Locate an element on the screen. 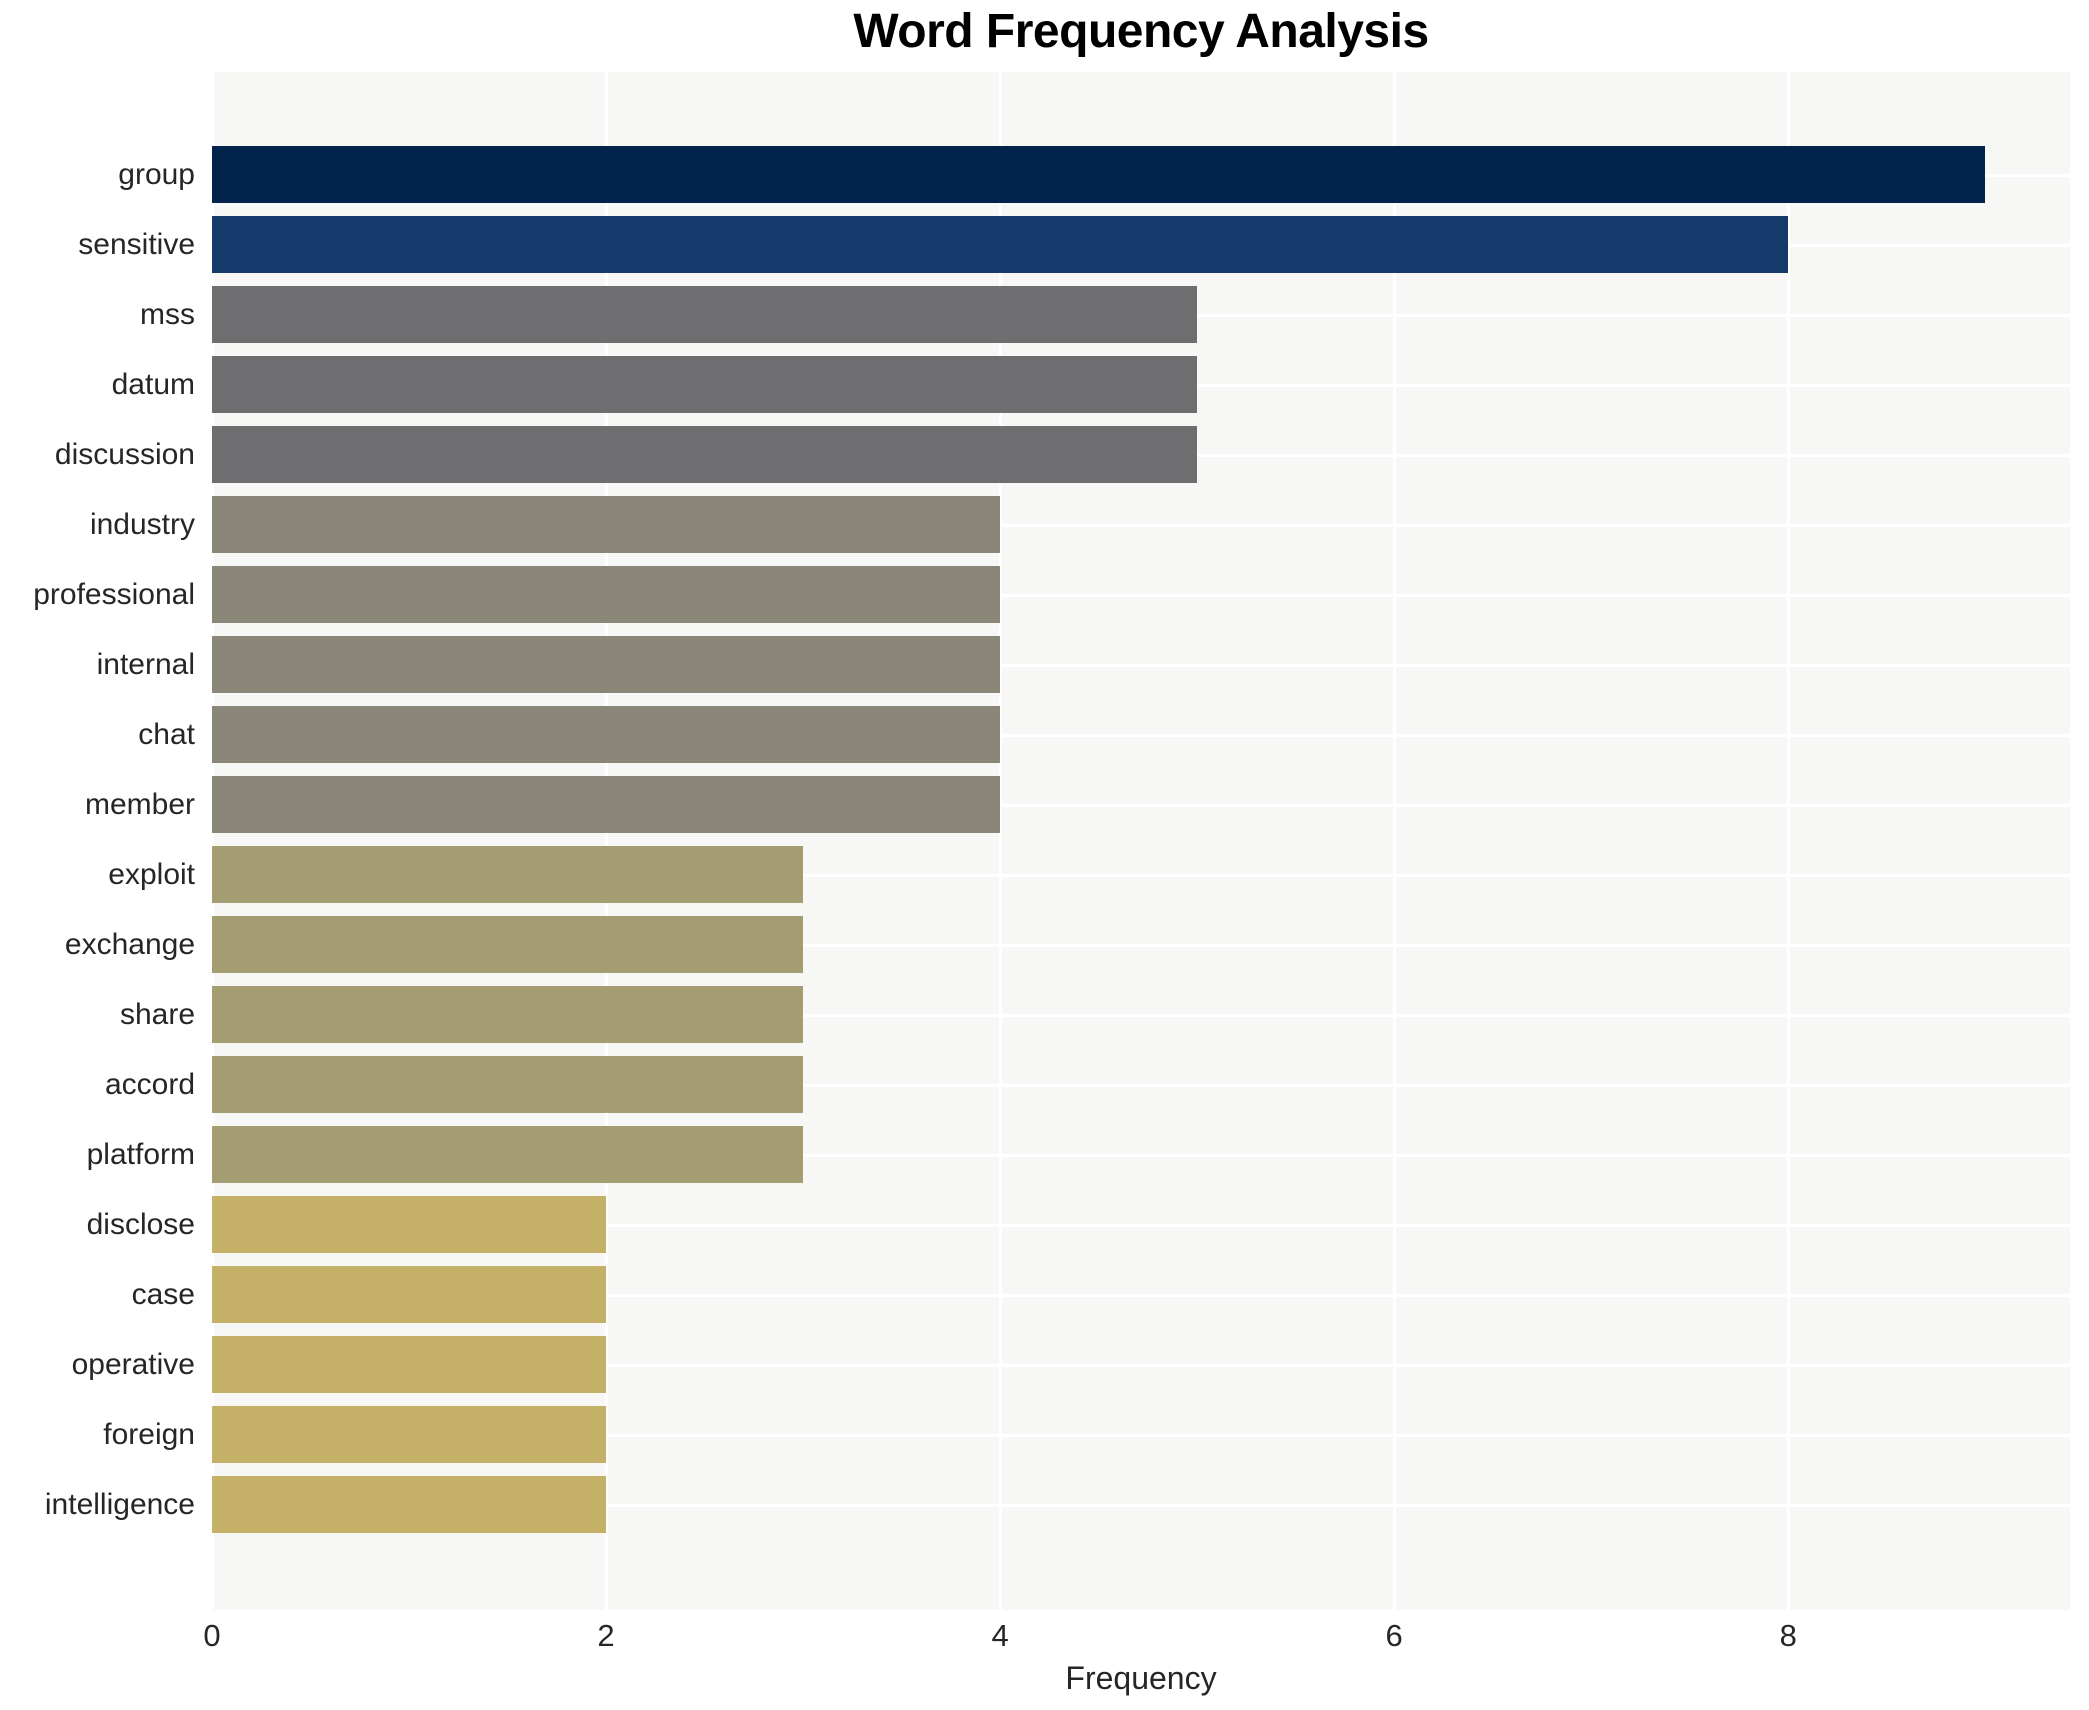  bar-row: internal is located at coordinates (1083, 665).